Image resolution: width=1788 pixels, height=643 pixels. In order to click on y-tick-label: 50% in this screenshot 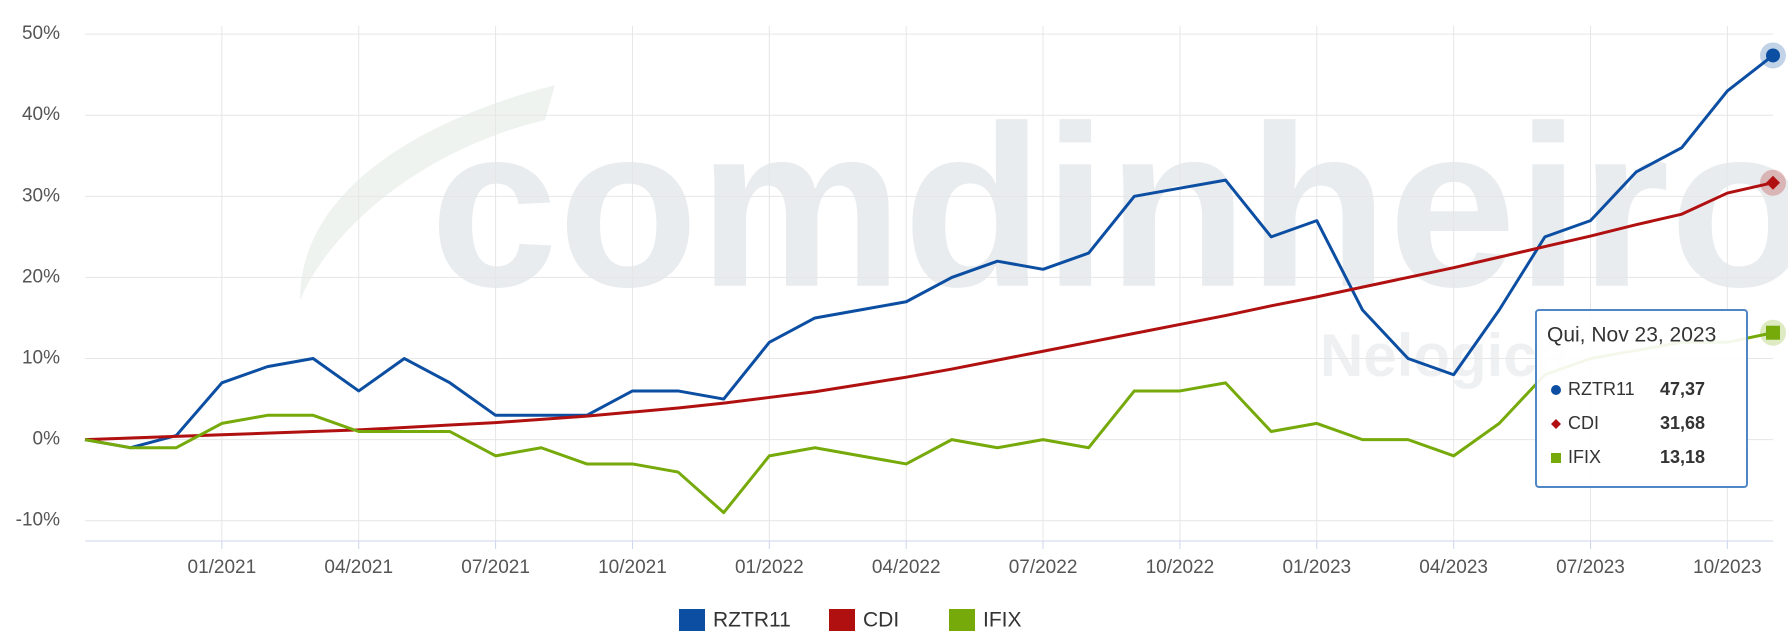, I will do `click(41, 33)`.